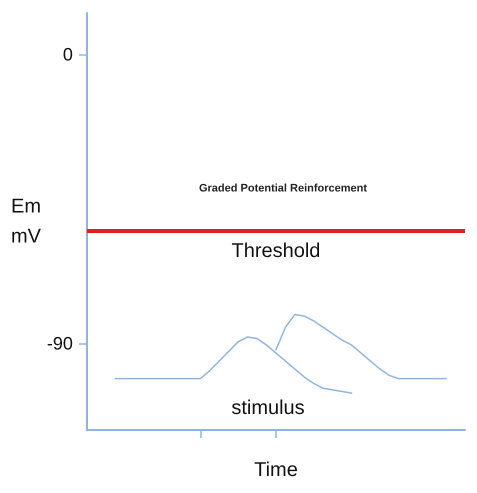 The width and height of the screenshot is (477, 493). What do you see at coordinates (283, 188) in the screenshot?
I see `text: Graded Potential Reinforcement` at bounding box center [283, 188].